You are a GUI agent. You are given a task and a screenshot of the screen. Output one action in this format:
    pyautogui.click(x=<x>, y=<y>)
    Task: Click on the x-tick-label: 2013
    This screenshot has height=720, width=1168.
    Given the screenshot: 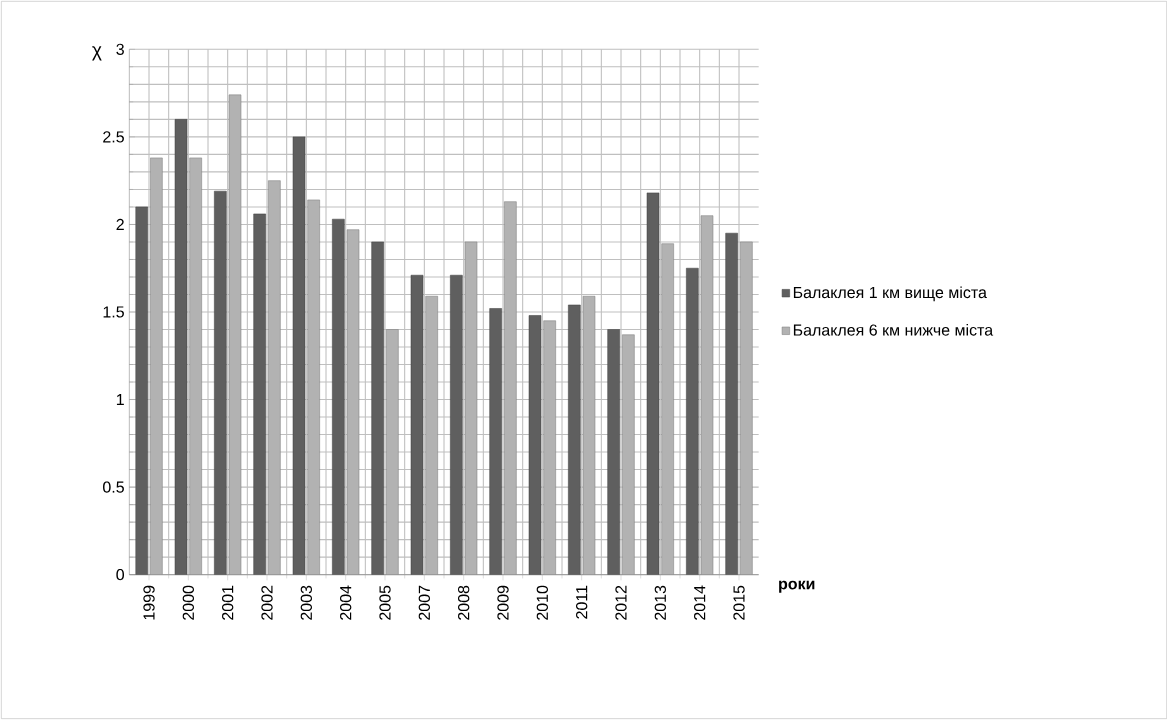 What is the action you would take?
    pyautogui.click(x=660, y=602)
    